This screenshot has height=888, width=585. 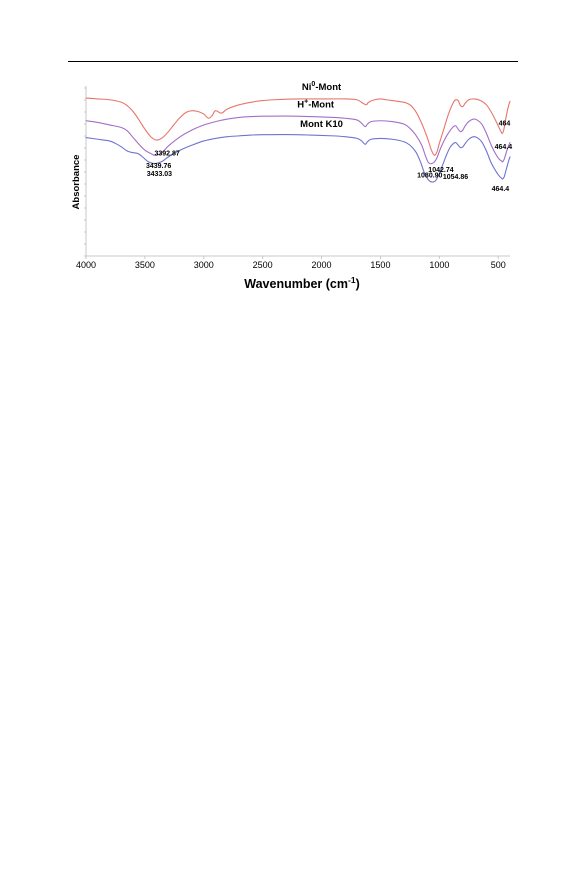 I want to click on peak-annotation: 1080.90, so click(x=429, y=176).